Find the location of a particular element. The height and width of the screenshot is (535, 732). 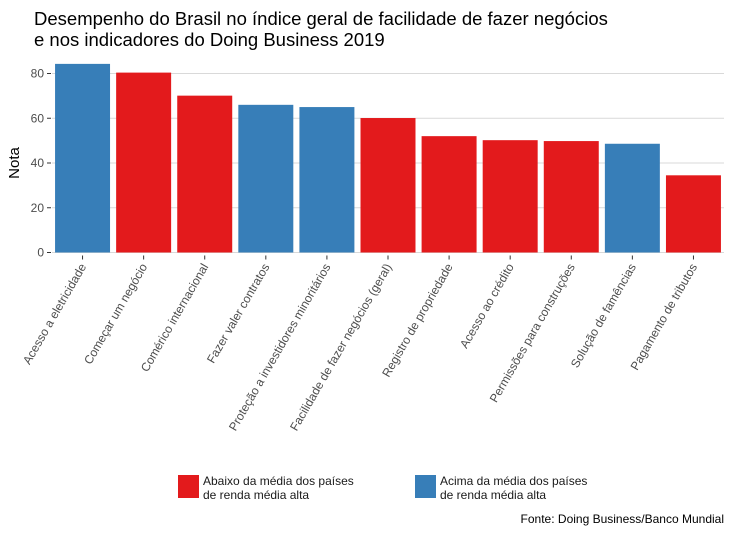

legend-swatch-abaixo is located at coordinates (188, 486).